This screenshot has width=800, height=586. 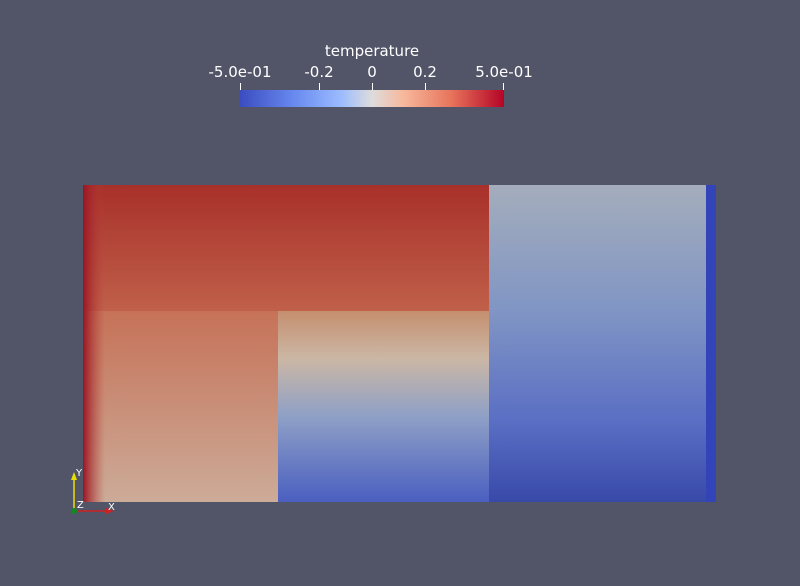 What do you see at coordinates (286, 248) in the screenshot?
I see `region-upper-left-hot` at bounding box center [286, 248].